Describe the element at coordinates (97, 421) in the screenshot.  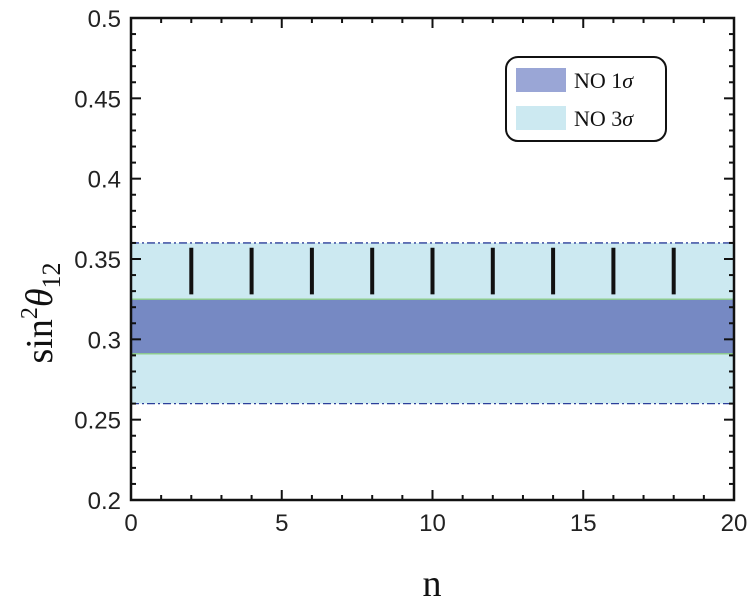
I see `y-tick-label: 0.25` at that location.